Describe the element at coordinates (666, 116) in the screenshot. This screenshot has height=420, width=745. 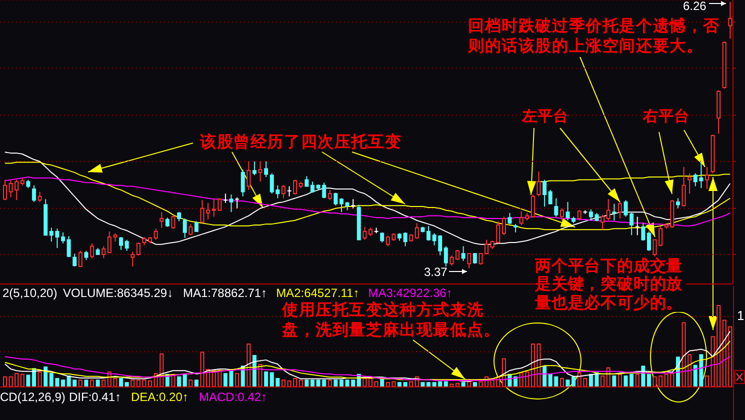
I see `annotation: 右平台` at that location.